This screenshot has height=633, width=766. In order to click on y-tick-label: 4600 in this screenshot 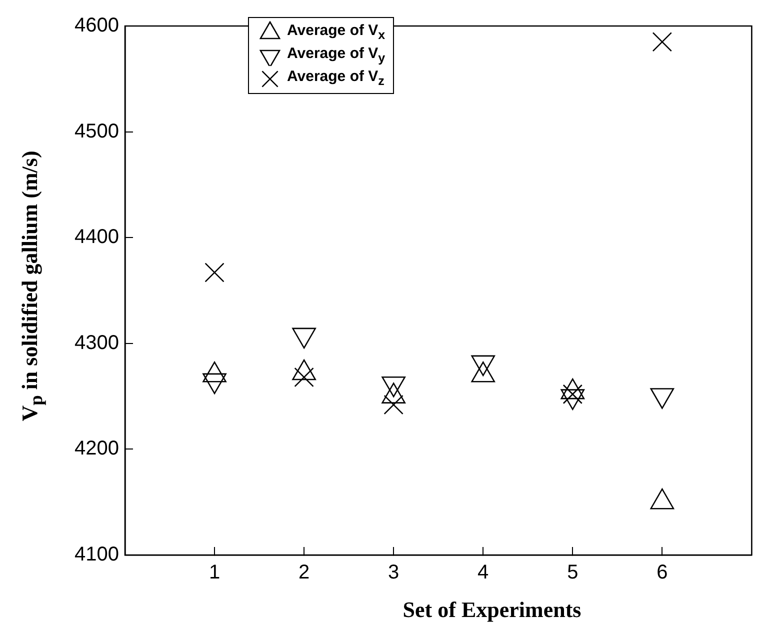, I will do `click(96, 25)`.